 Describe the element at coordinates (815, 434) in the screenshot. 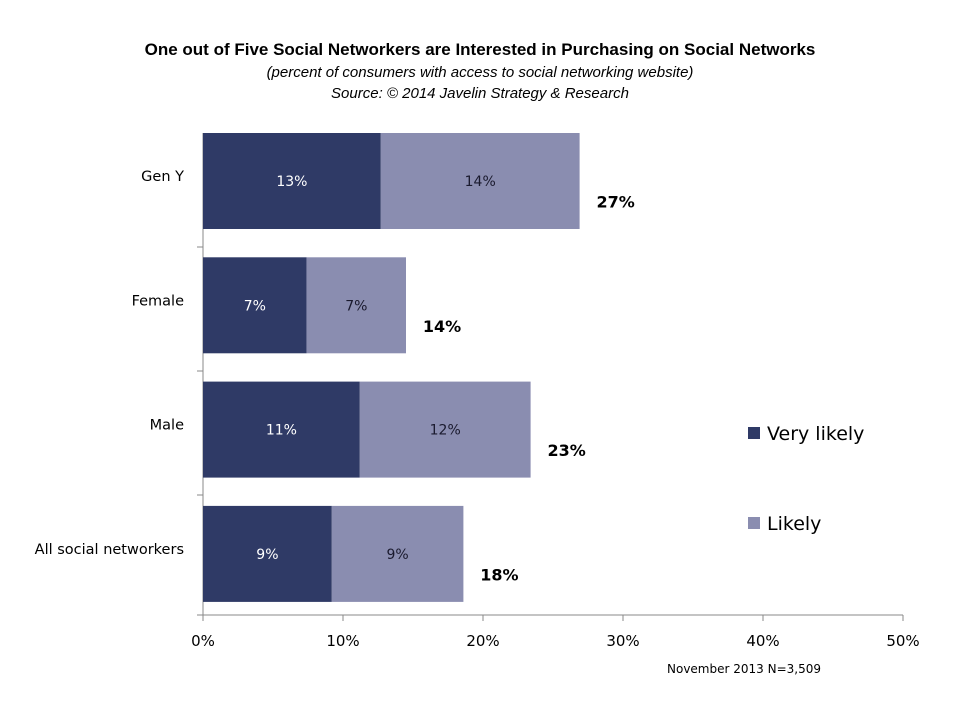

I see `legend-label: Very likely` at that location.